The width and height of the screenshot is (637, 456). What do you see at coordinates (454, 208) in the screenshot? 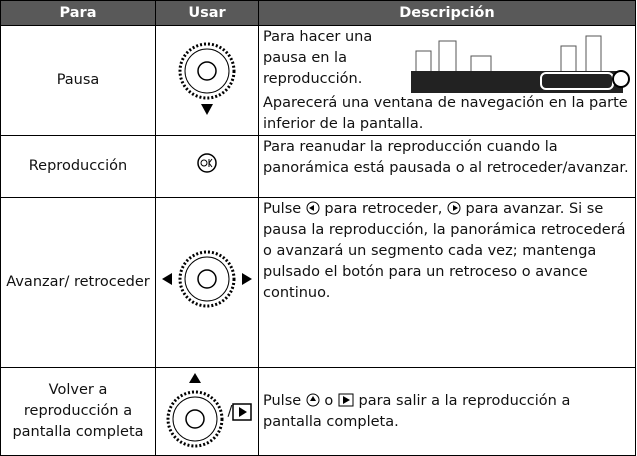
I see `right-button-icon` at bounding box center [454, 208].